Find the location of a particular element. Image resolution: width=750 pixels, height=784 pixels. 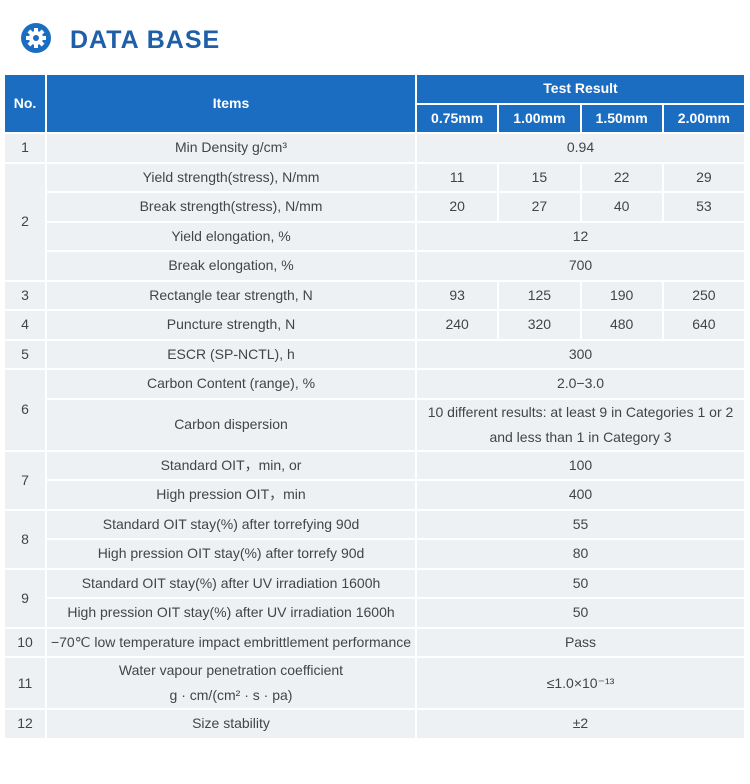

value-cell: 2.0−3.0 is located at coordinates (580, 384).